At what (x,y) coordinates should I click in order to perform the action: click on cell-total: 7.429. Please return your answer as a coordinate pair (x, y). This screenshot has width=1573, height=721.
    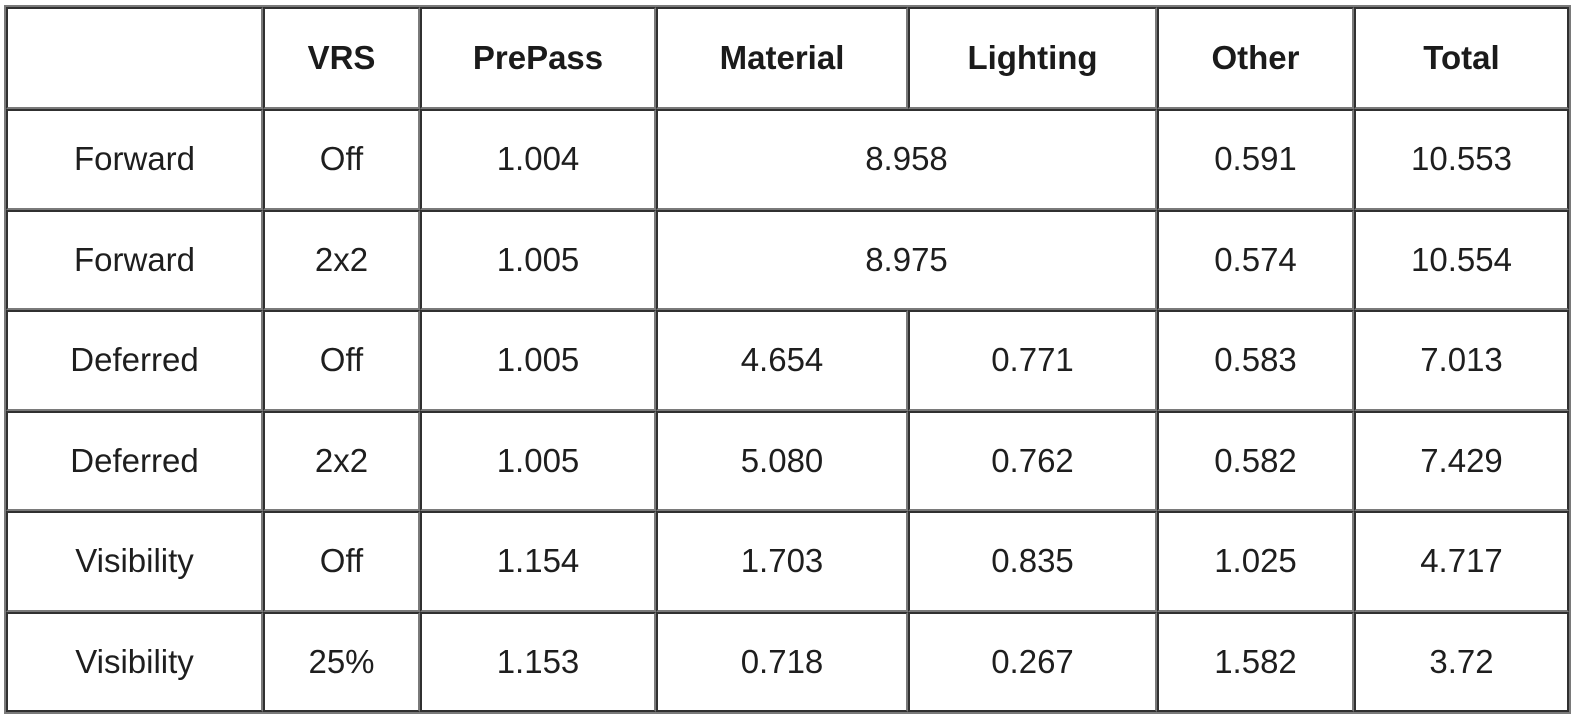
    Looking at the image, I should click on (1461, 460).